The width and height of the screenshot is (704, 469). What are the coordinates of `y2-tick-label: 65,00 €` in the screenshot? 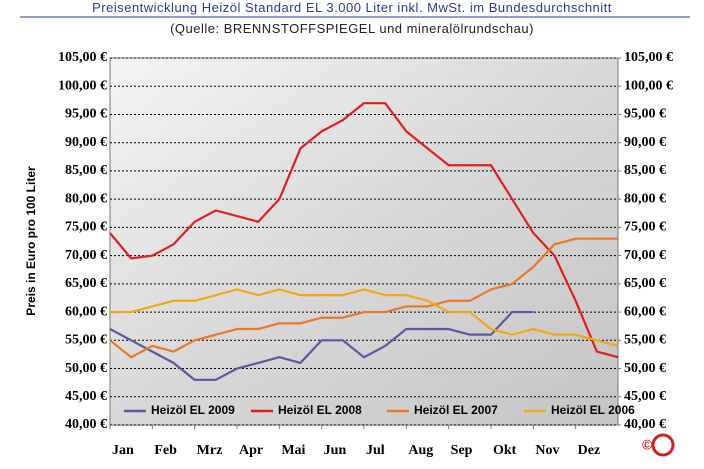 It's located at (645, 283).